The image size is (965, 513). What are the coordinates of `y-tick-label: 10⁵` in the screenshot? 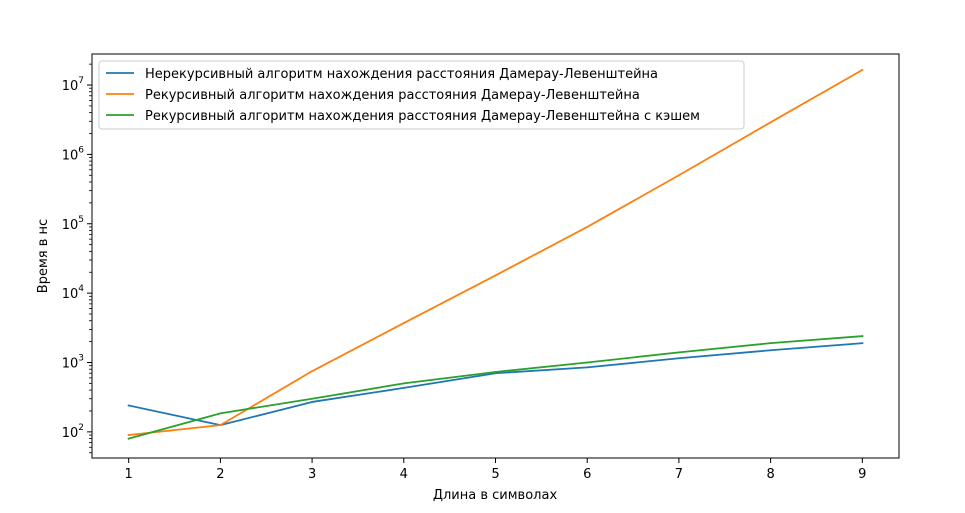 It's located at (73, 224).